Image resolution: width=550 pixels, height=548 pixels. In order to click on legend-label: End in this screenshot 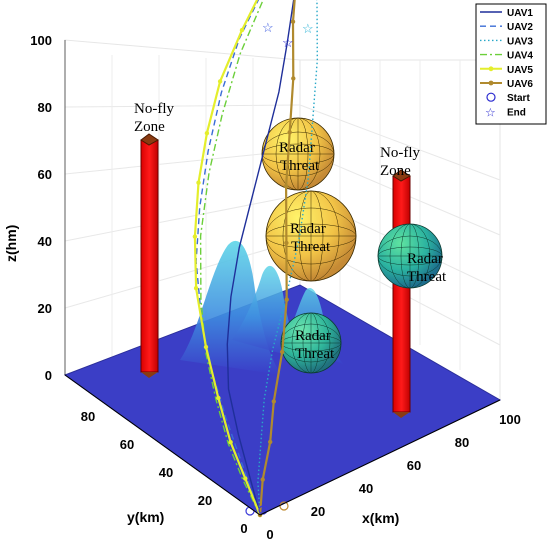, I will do `click(516, 112)`.